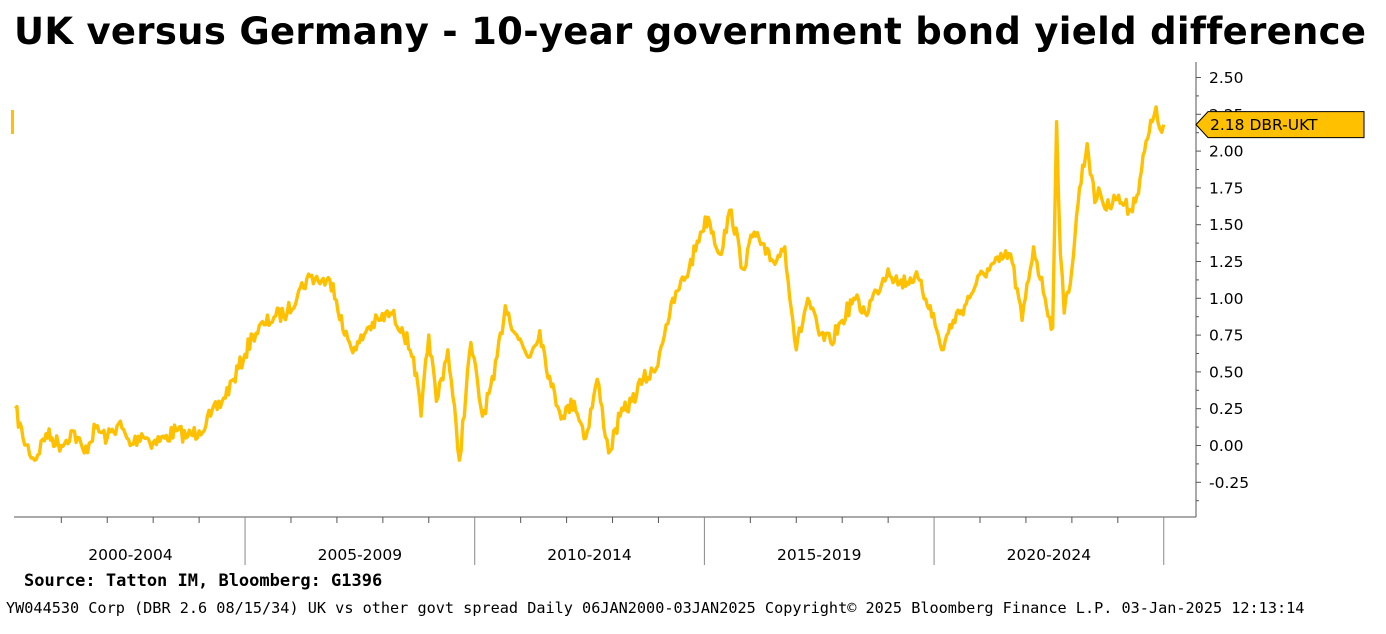  Describe the element at coordinates (12, 122) in the screenshot. I see `legend-marker` at that location.